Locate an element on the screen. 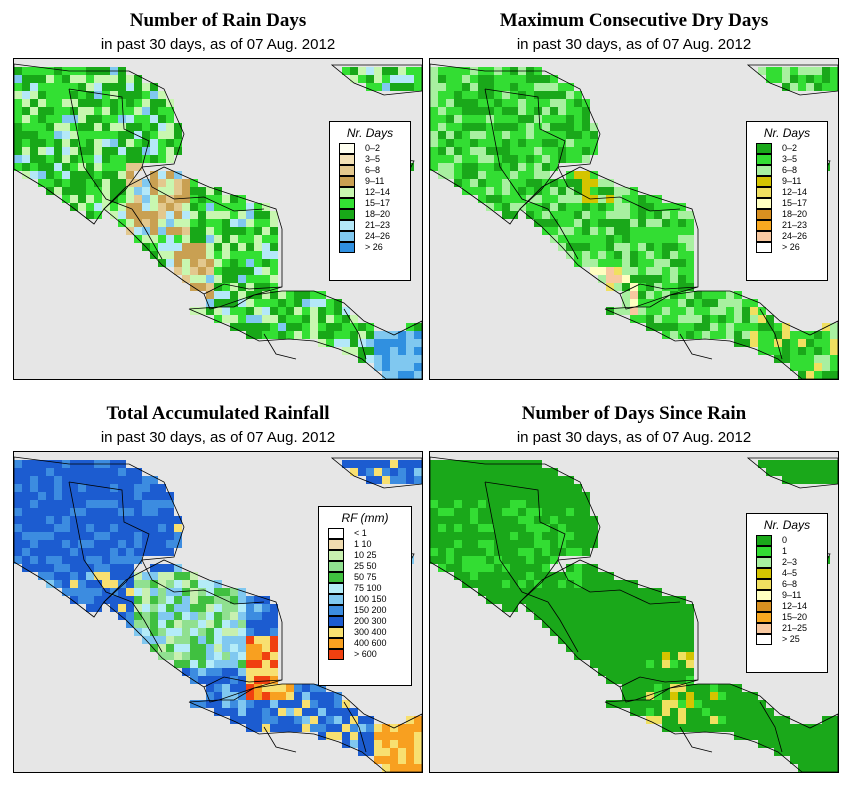 This screenshot has height=793, width=851. legend-item: 15–17 is located at coordinates (374, 203).